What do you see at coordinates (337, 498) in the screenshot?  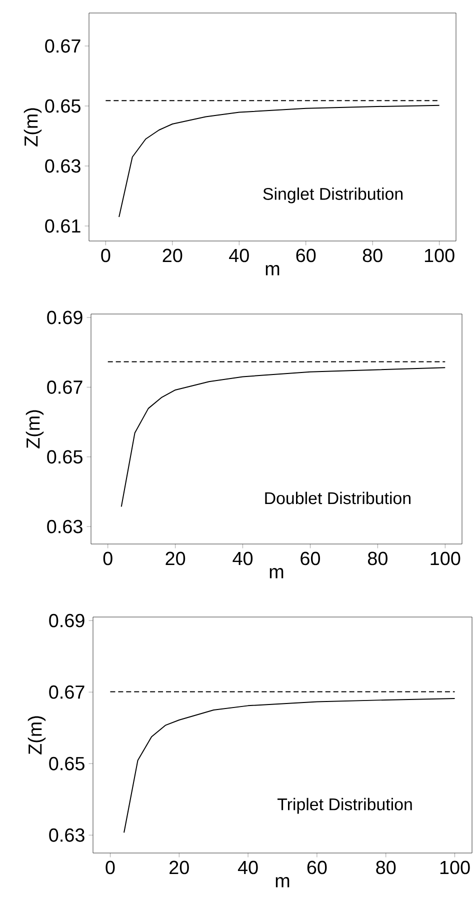 I see `annotation: Doublet Distribution` at bounding box center [337, 498].